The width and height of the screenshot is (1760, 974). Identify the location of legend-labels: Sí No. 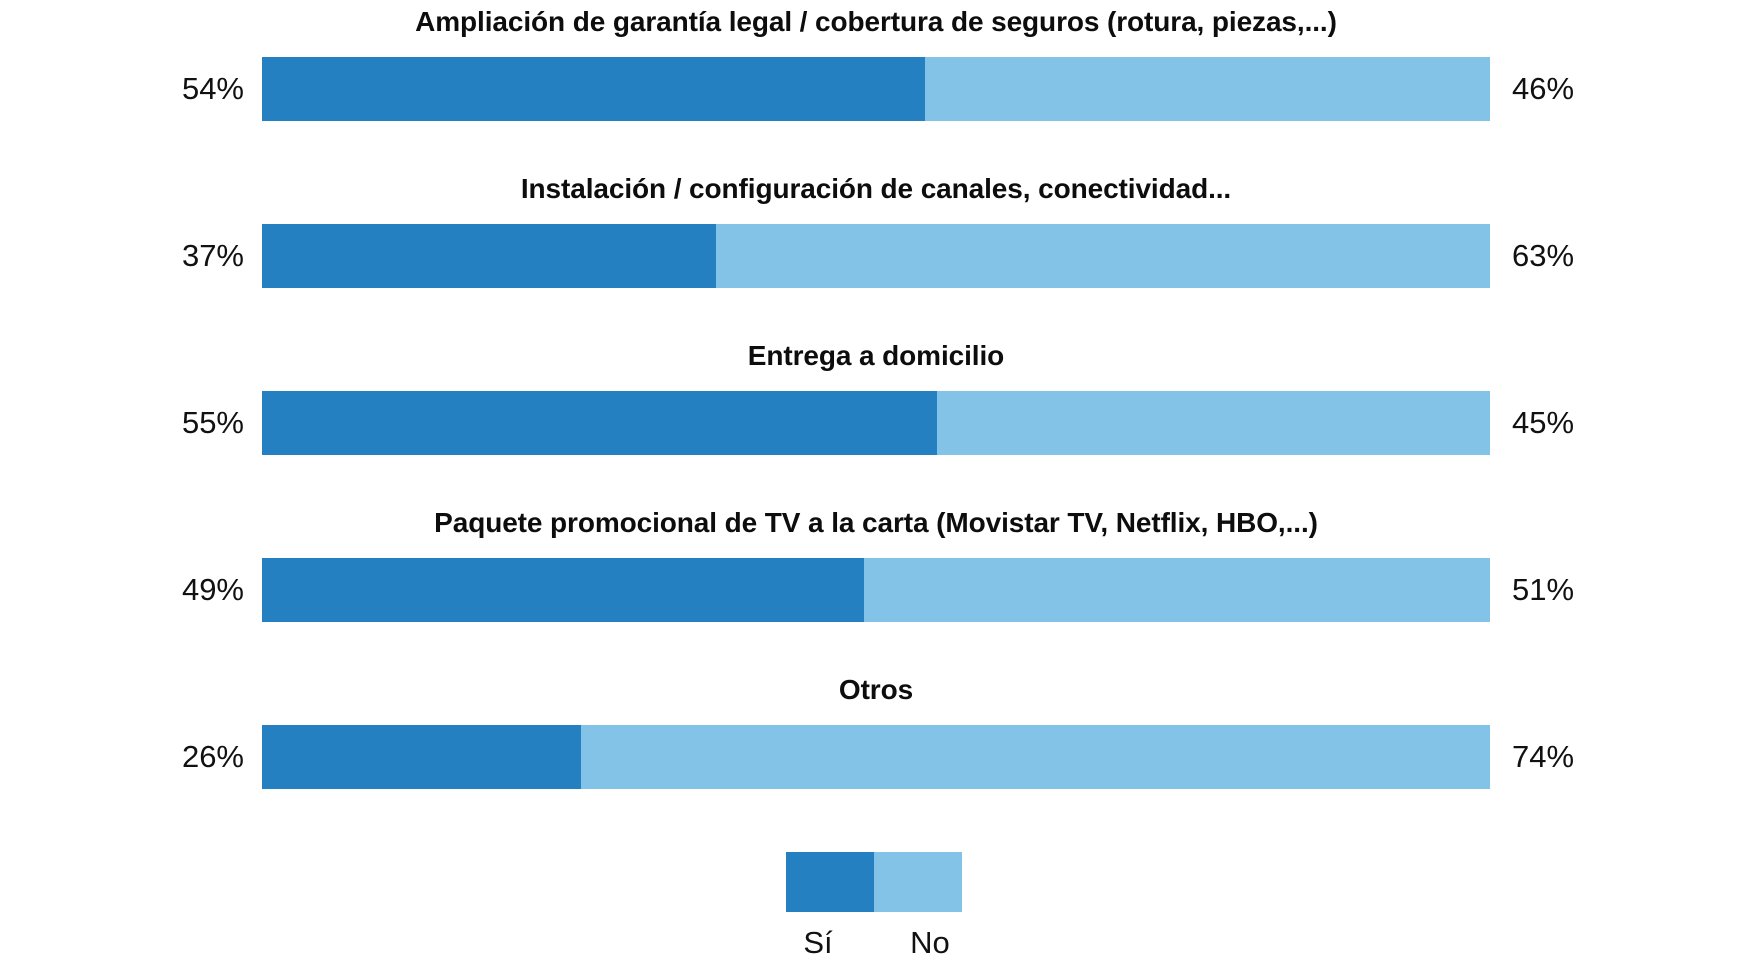
(874, 943).